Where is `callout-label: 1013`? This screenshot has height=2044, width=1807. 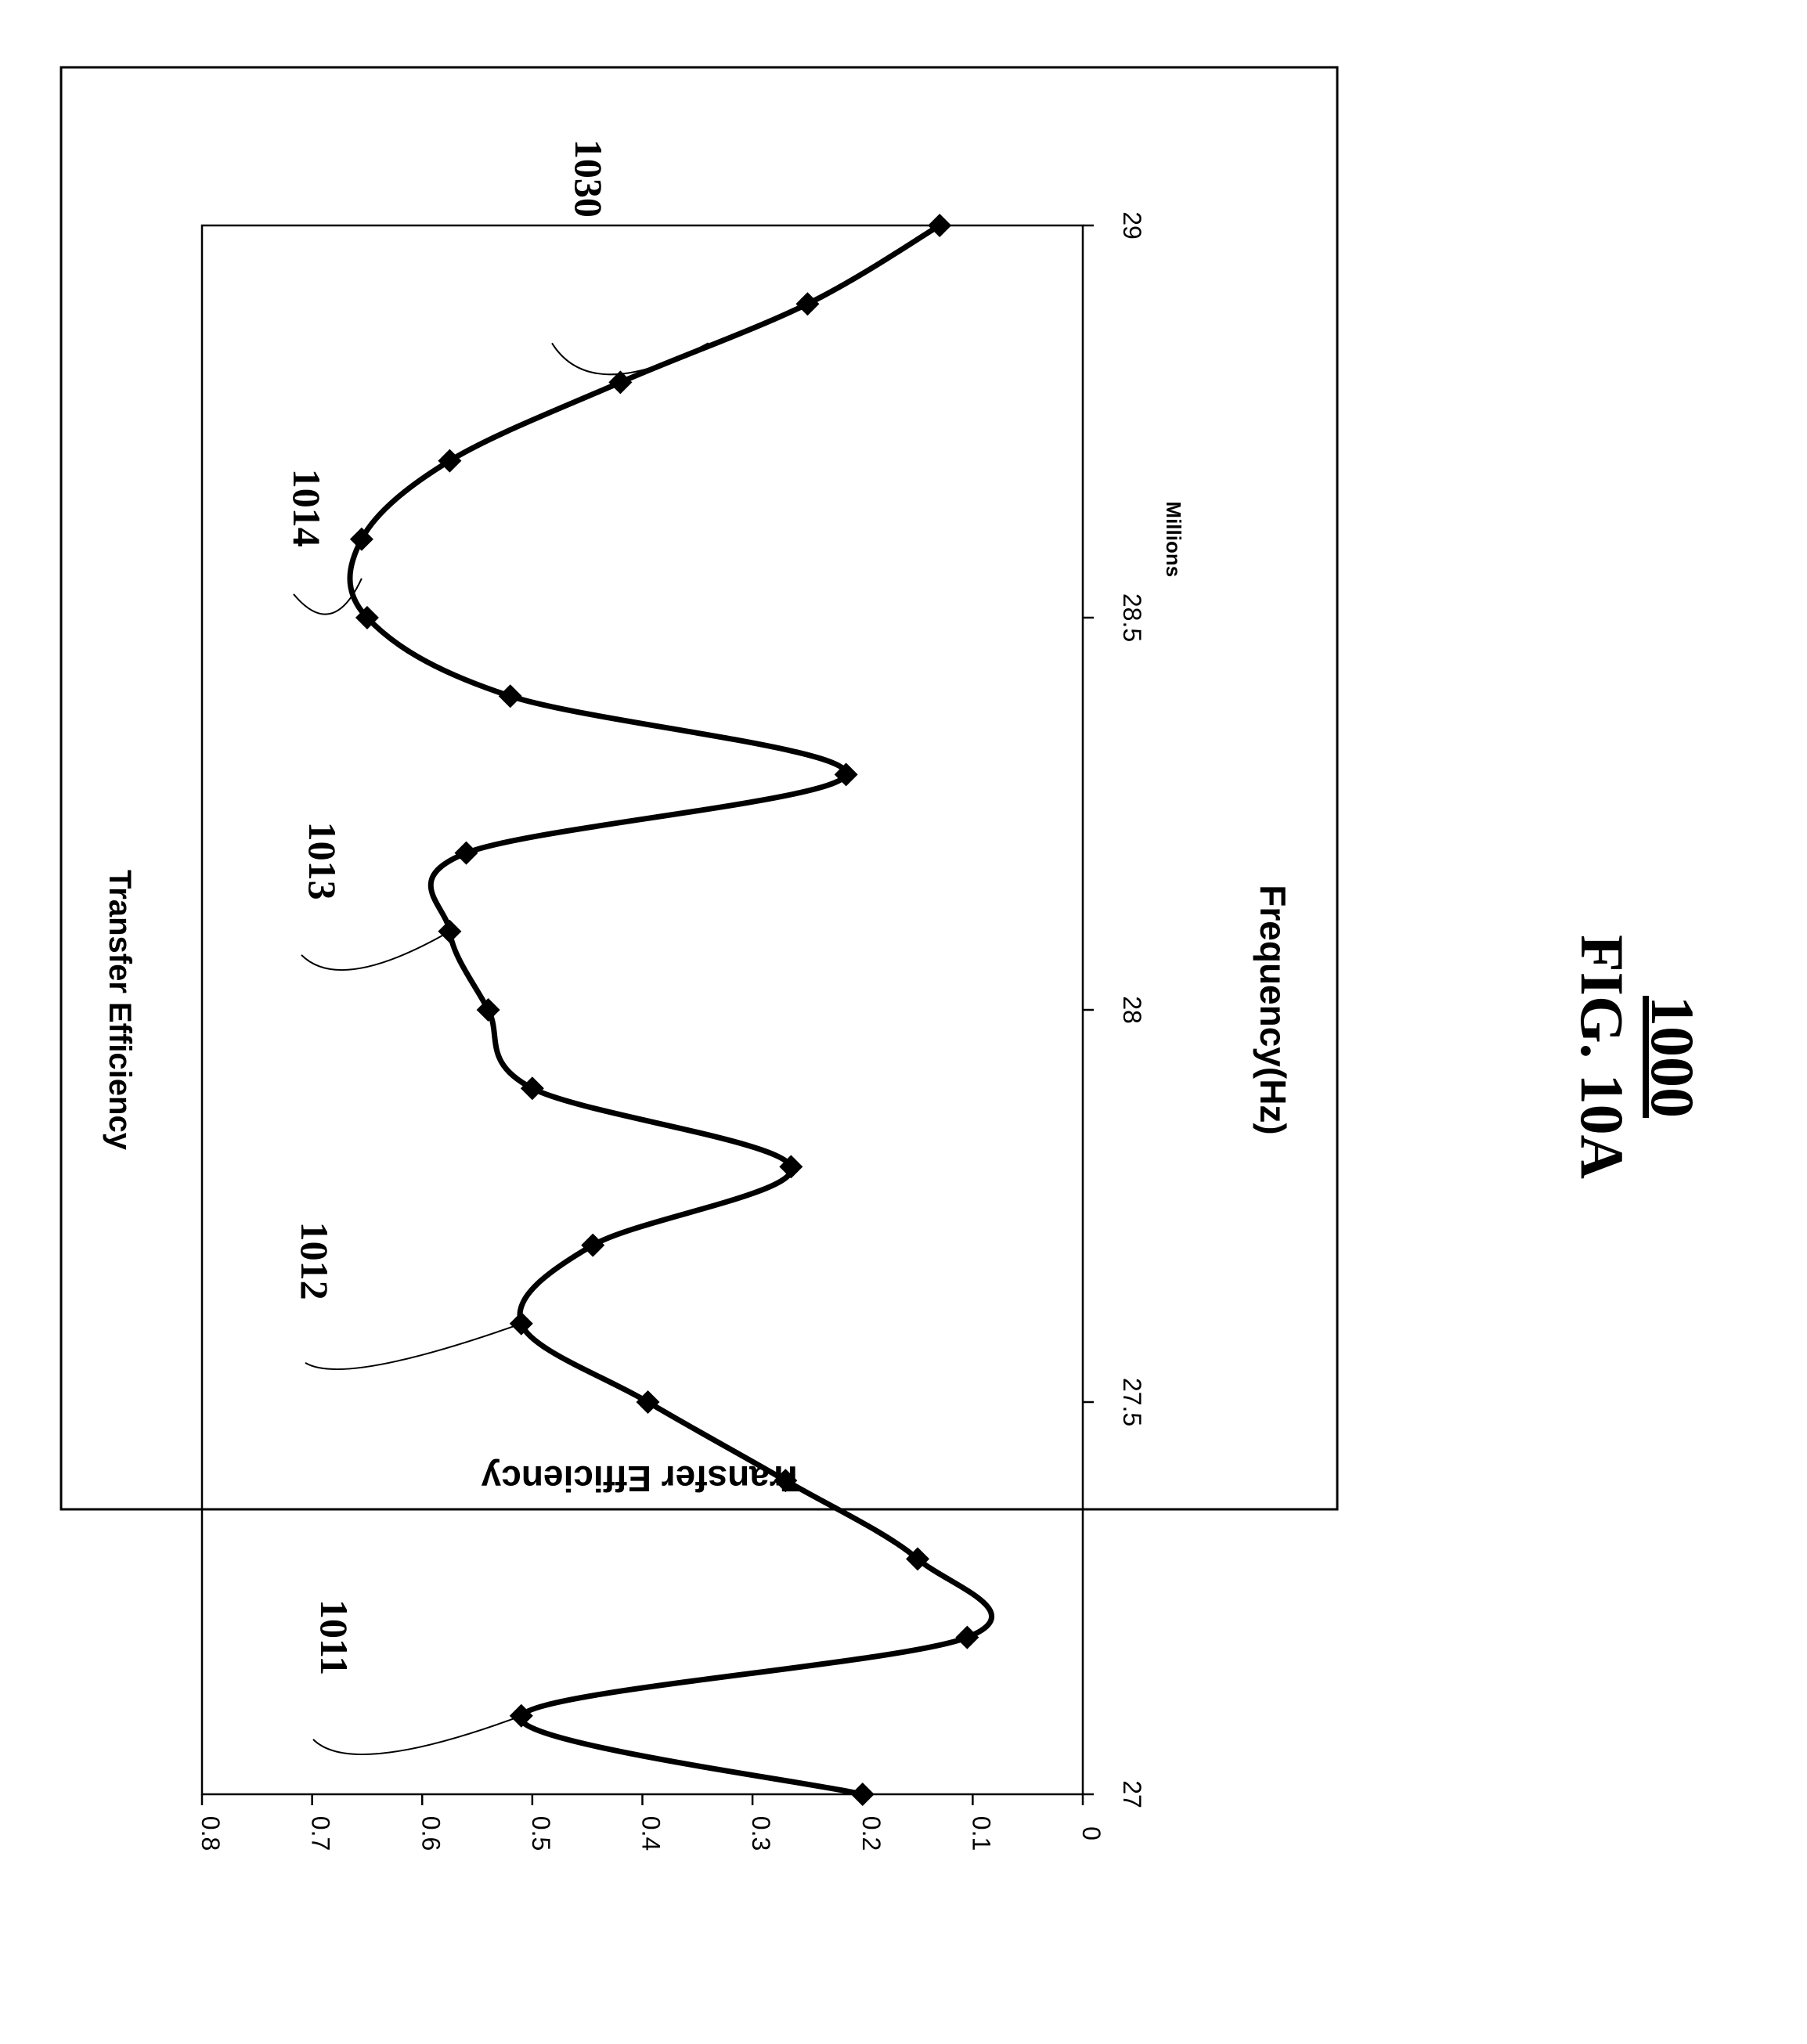
callout-label: 1013 is located at coordinates (322, 861).